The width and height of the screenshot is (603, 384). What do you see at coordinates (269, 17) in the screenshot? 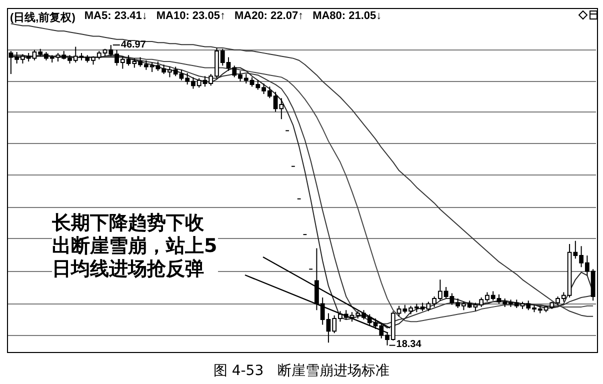
I see `annotation: MA20: 22.07↑` at bounding box center [269, 17].